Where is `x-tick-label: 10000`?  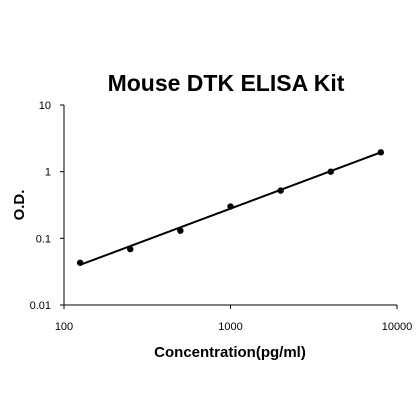
x-tick-label: 10000 is located at coordinates (397, 327).